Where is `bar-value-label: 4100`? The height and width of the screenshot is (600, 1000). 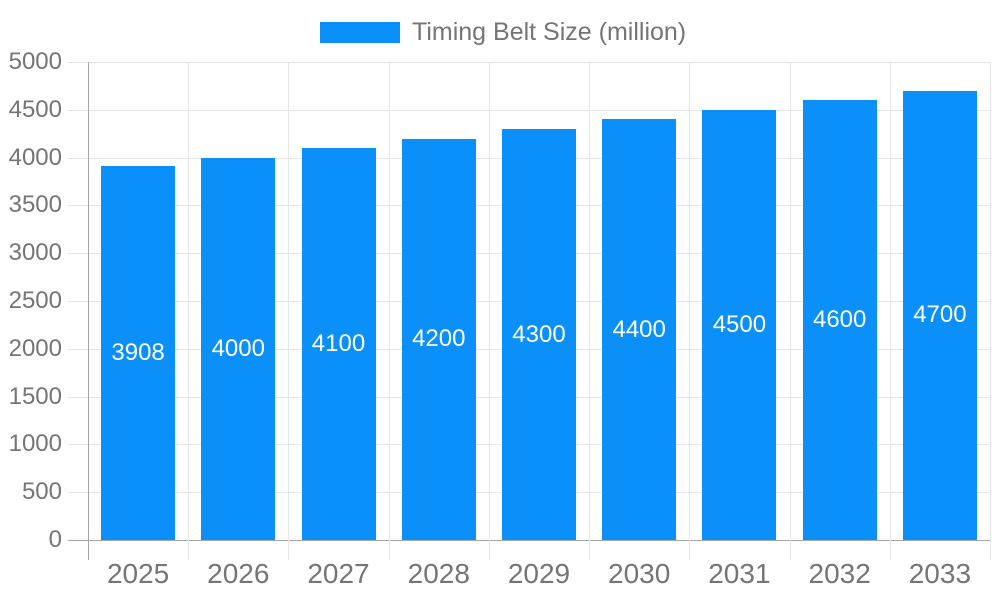 bar-value-label: 4100 is located at coordinates (338, 343).